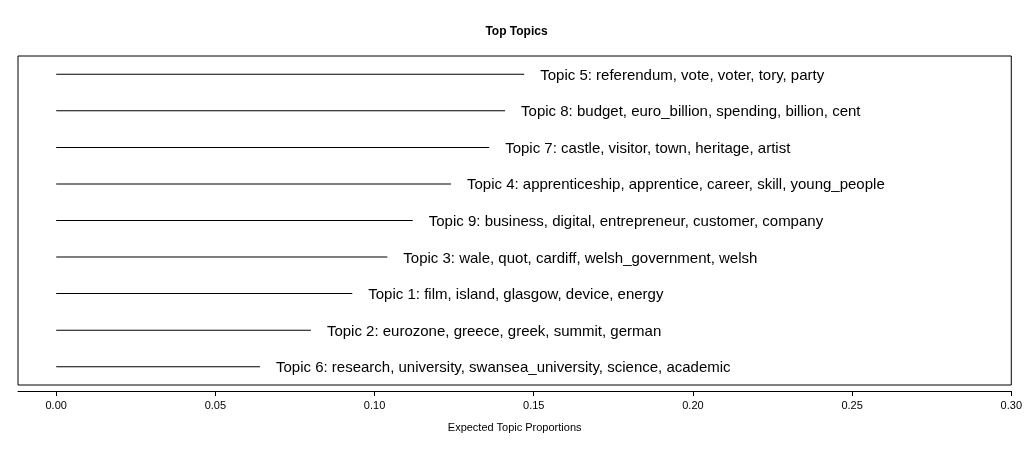 This screenshot has height=465, width=1033. I want to click on x-tick-label: 0.10, so click(374, 404).